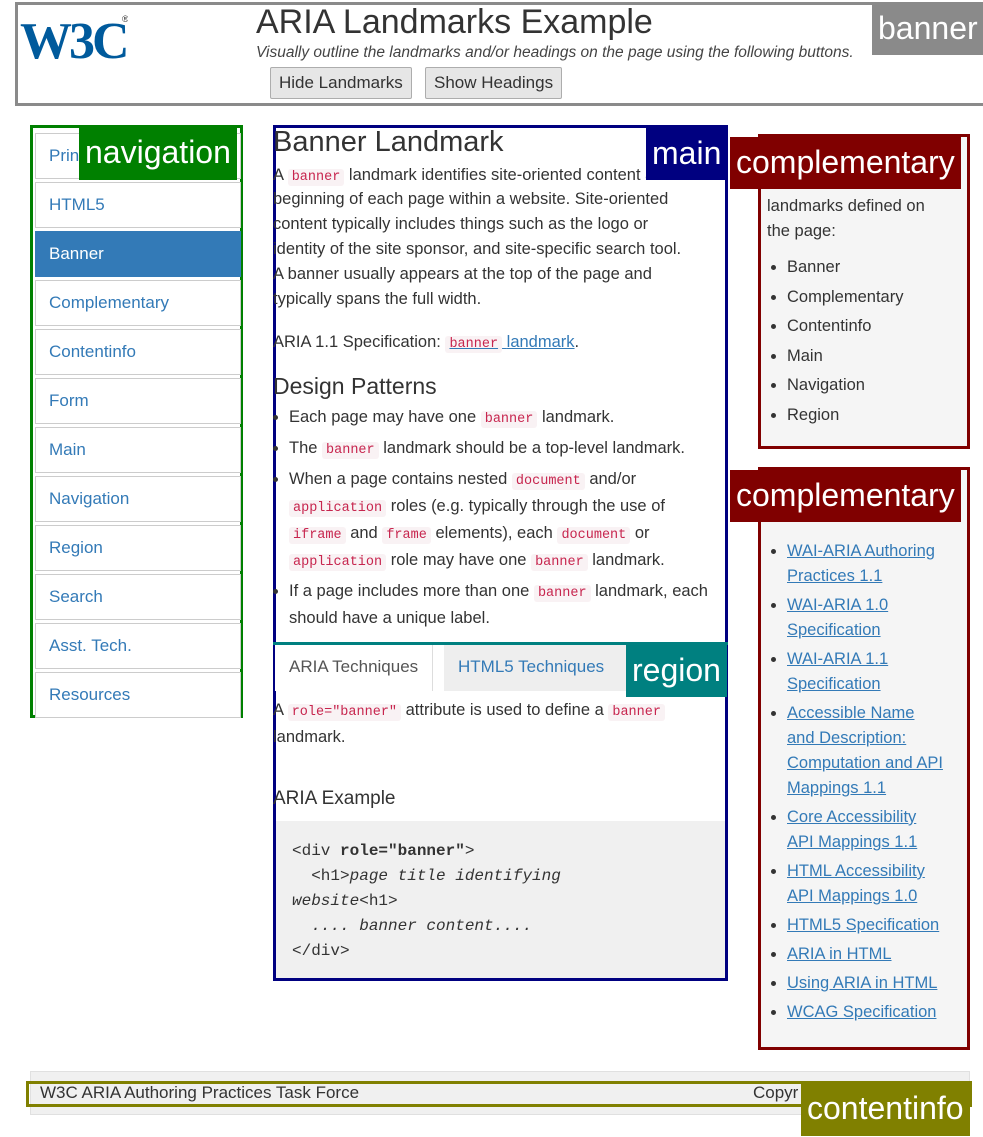 Image resolution: width=983 pixels, height=1137 pixels. Describe the element at coordinates (494, 83) in the screenshot. I see `show-headings-button: Show Headings` at that location.